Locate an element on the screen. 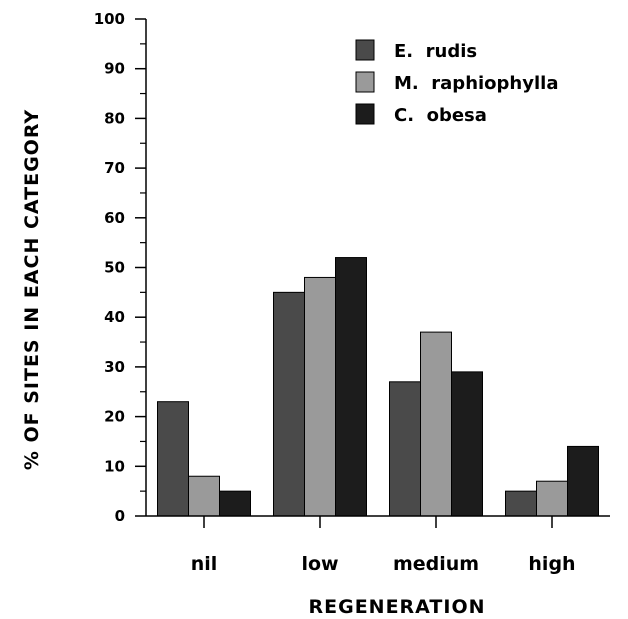 The width and height of the screenshot is (628, 619). y-tick-label: 50 is located at coordinates (114, 268).